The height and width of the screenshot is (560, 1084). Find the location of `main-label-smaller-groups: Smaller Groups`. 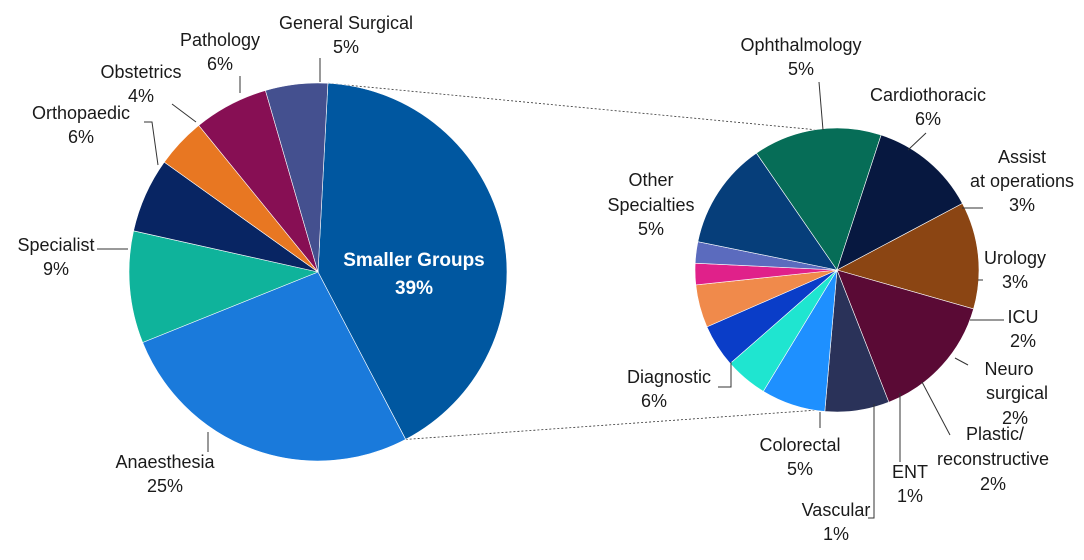

main-label-smaller-groups: Smaller Groups is located at coordinates (414, 260).